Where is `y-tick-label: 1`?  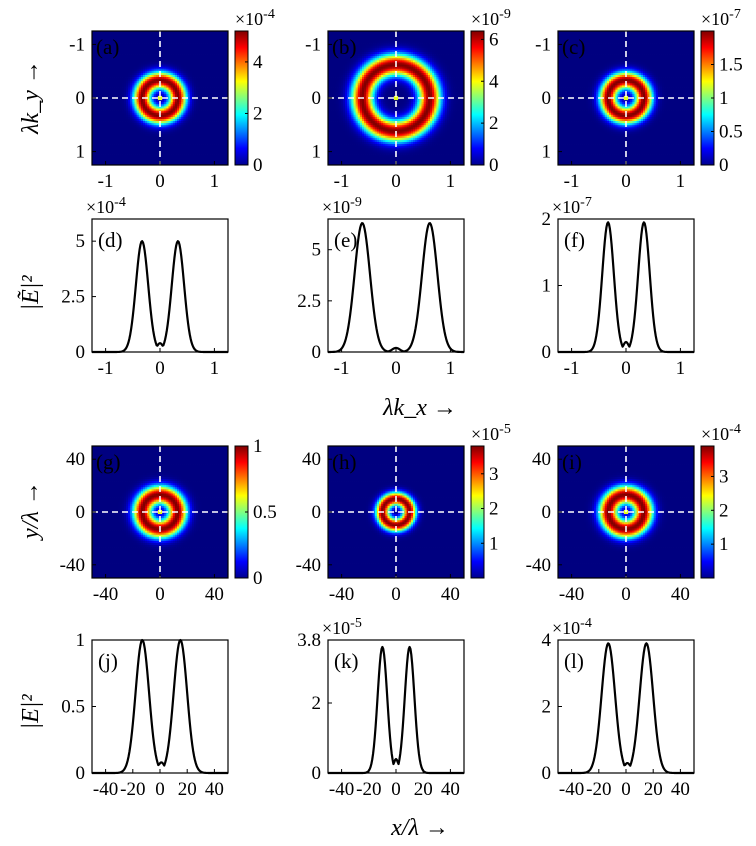
y-tick-label: 1 is located at coordinates (81, 152).